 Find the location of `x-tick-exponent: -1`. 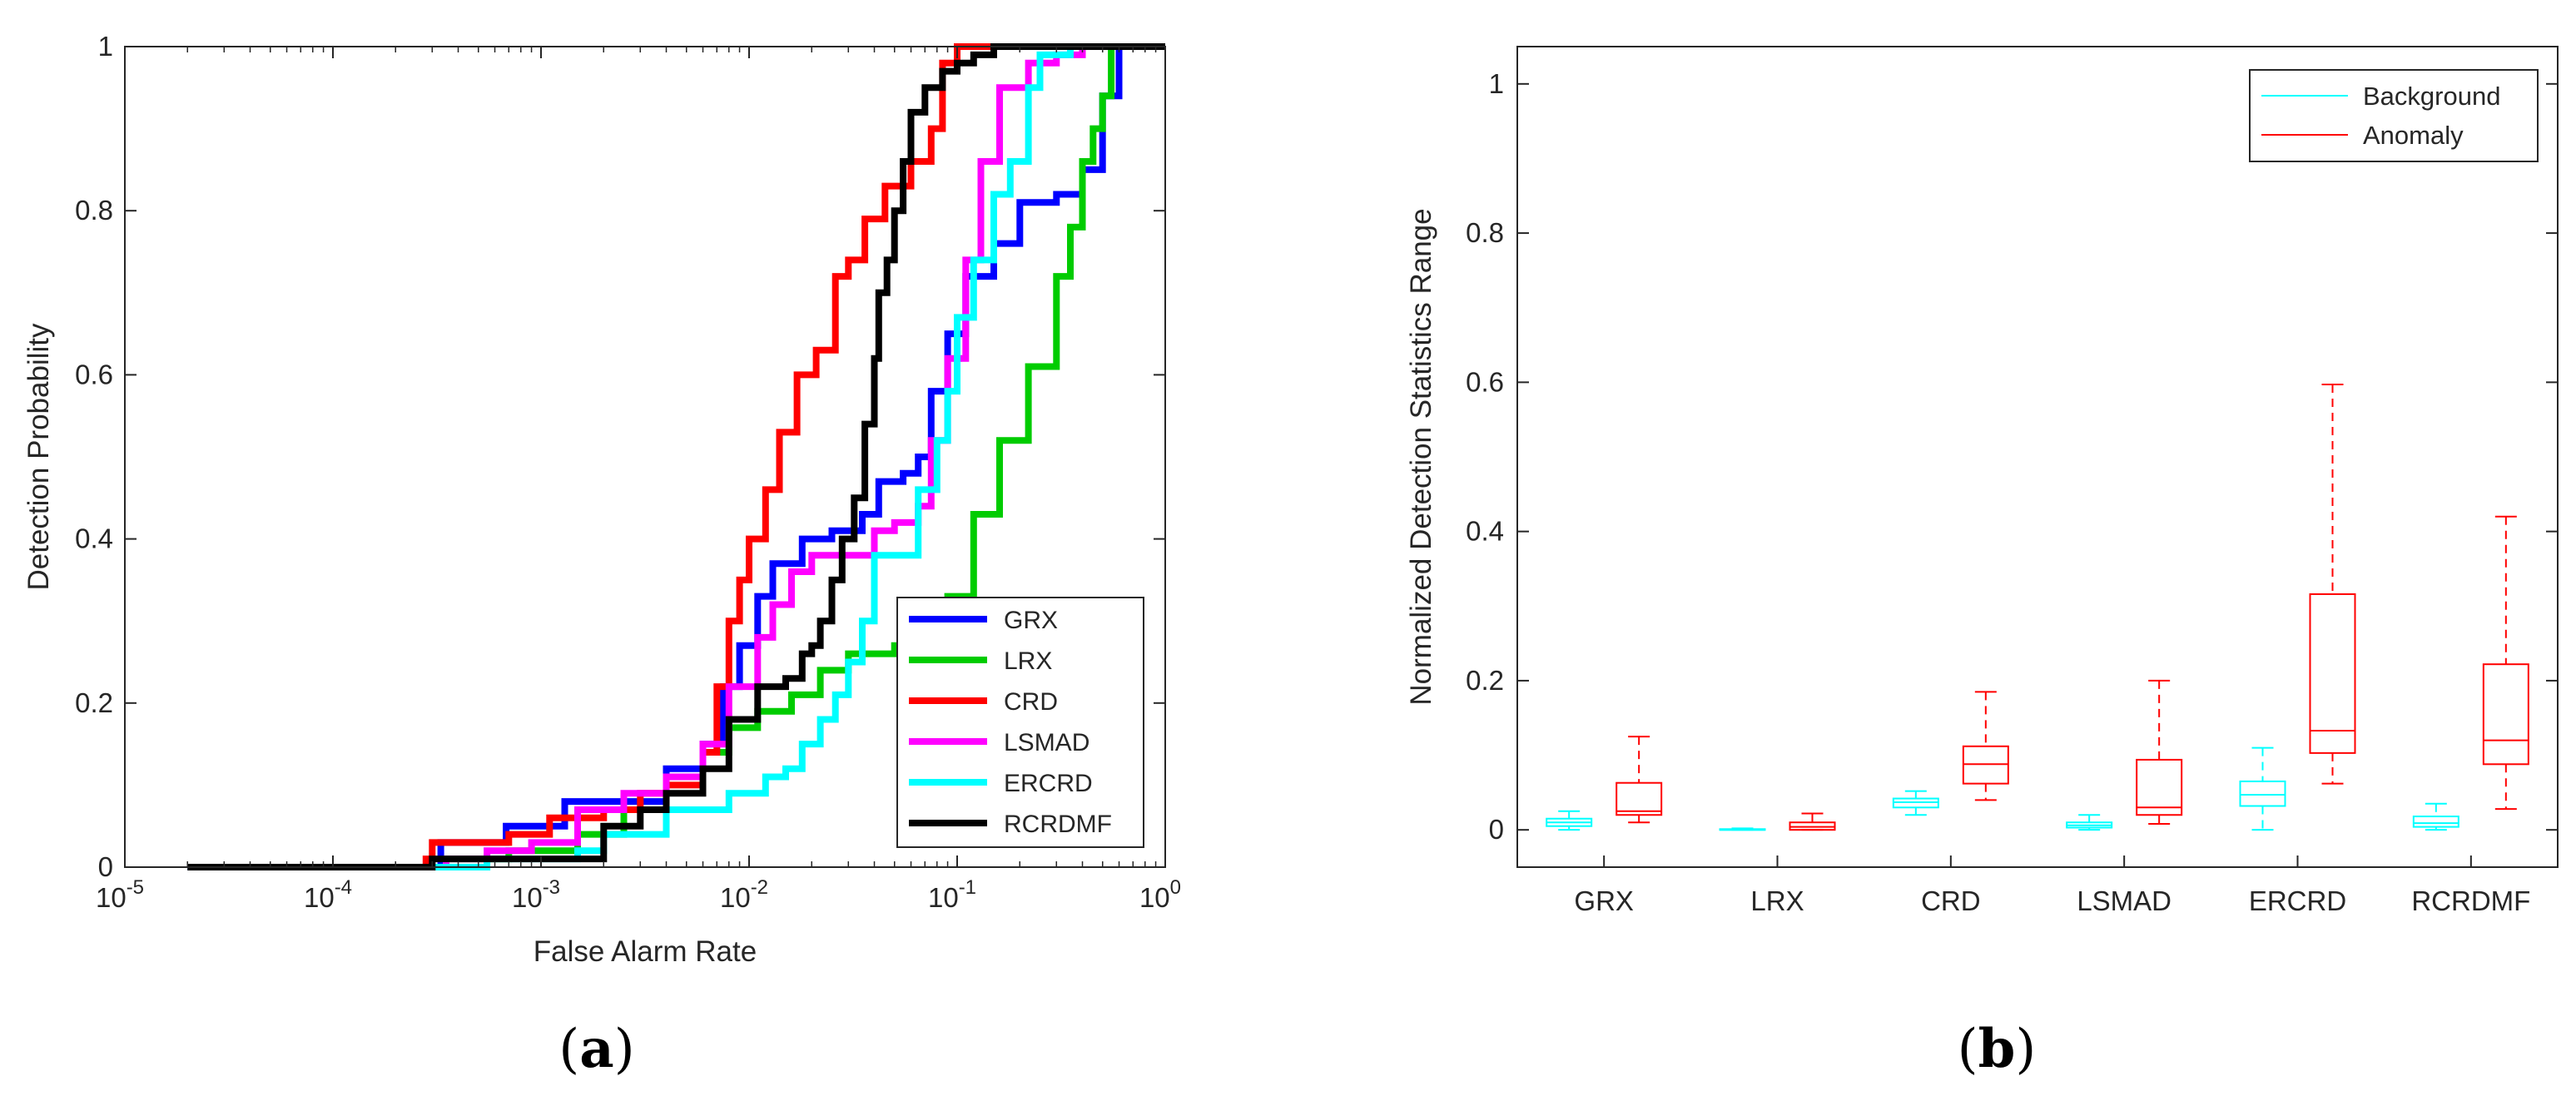

x-tick-exponent: -1 is located at coordinates (967, 887).